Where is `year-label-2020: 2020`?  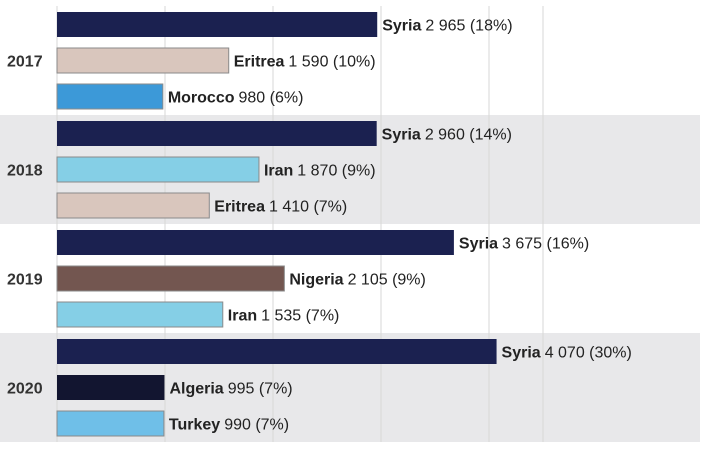
year-label-2020: 2020 is located at coordinates (25, 389).